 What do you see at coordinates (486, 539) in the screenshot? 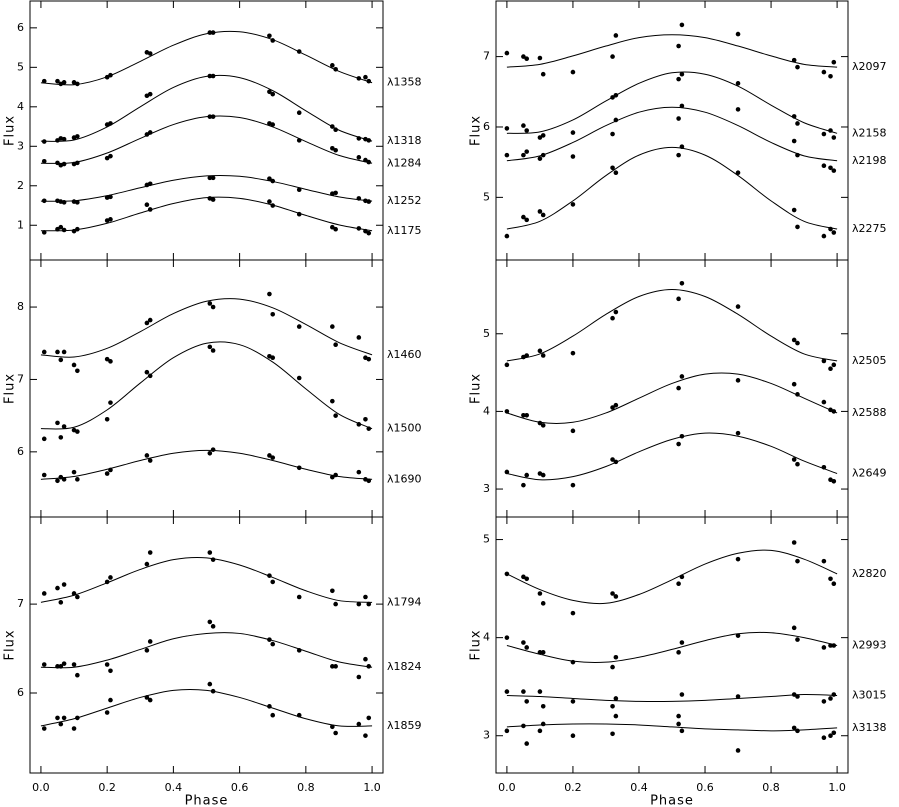
I see `y-tick-label: 5` at bounding box center [486, 539].